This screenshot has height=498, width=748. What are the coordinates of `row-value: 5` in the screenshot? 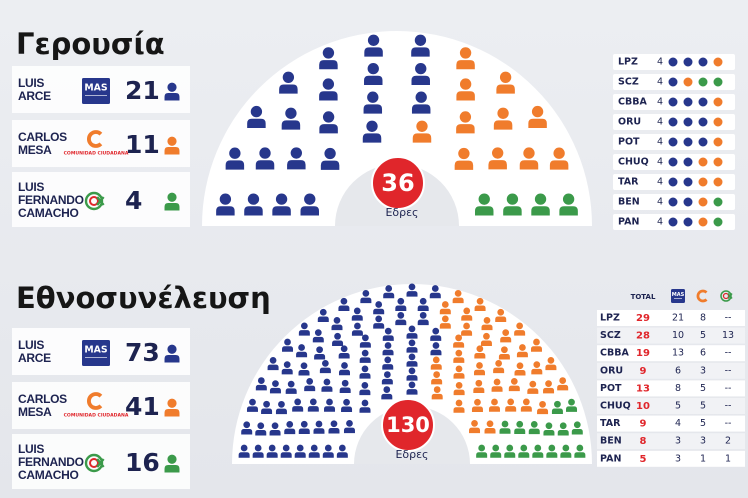 It's located at (703, 388).